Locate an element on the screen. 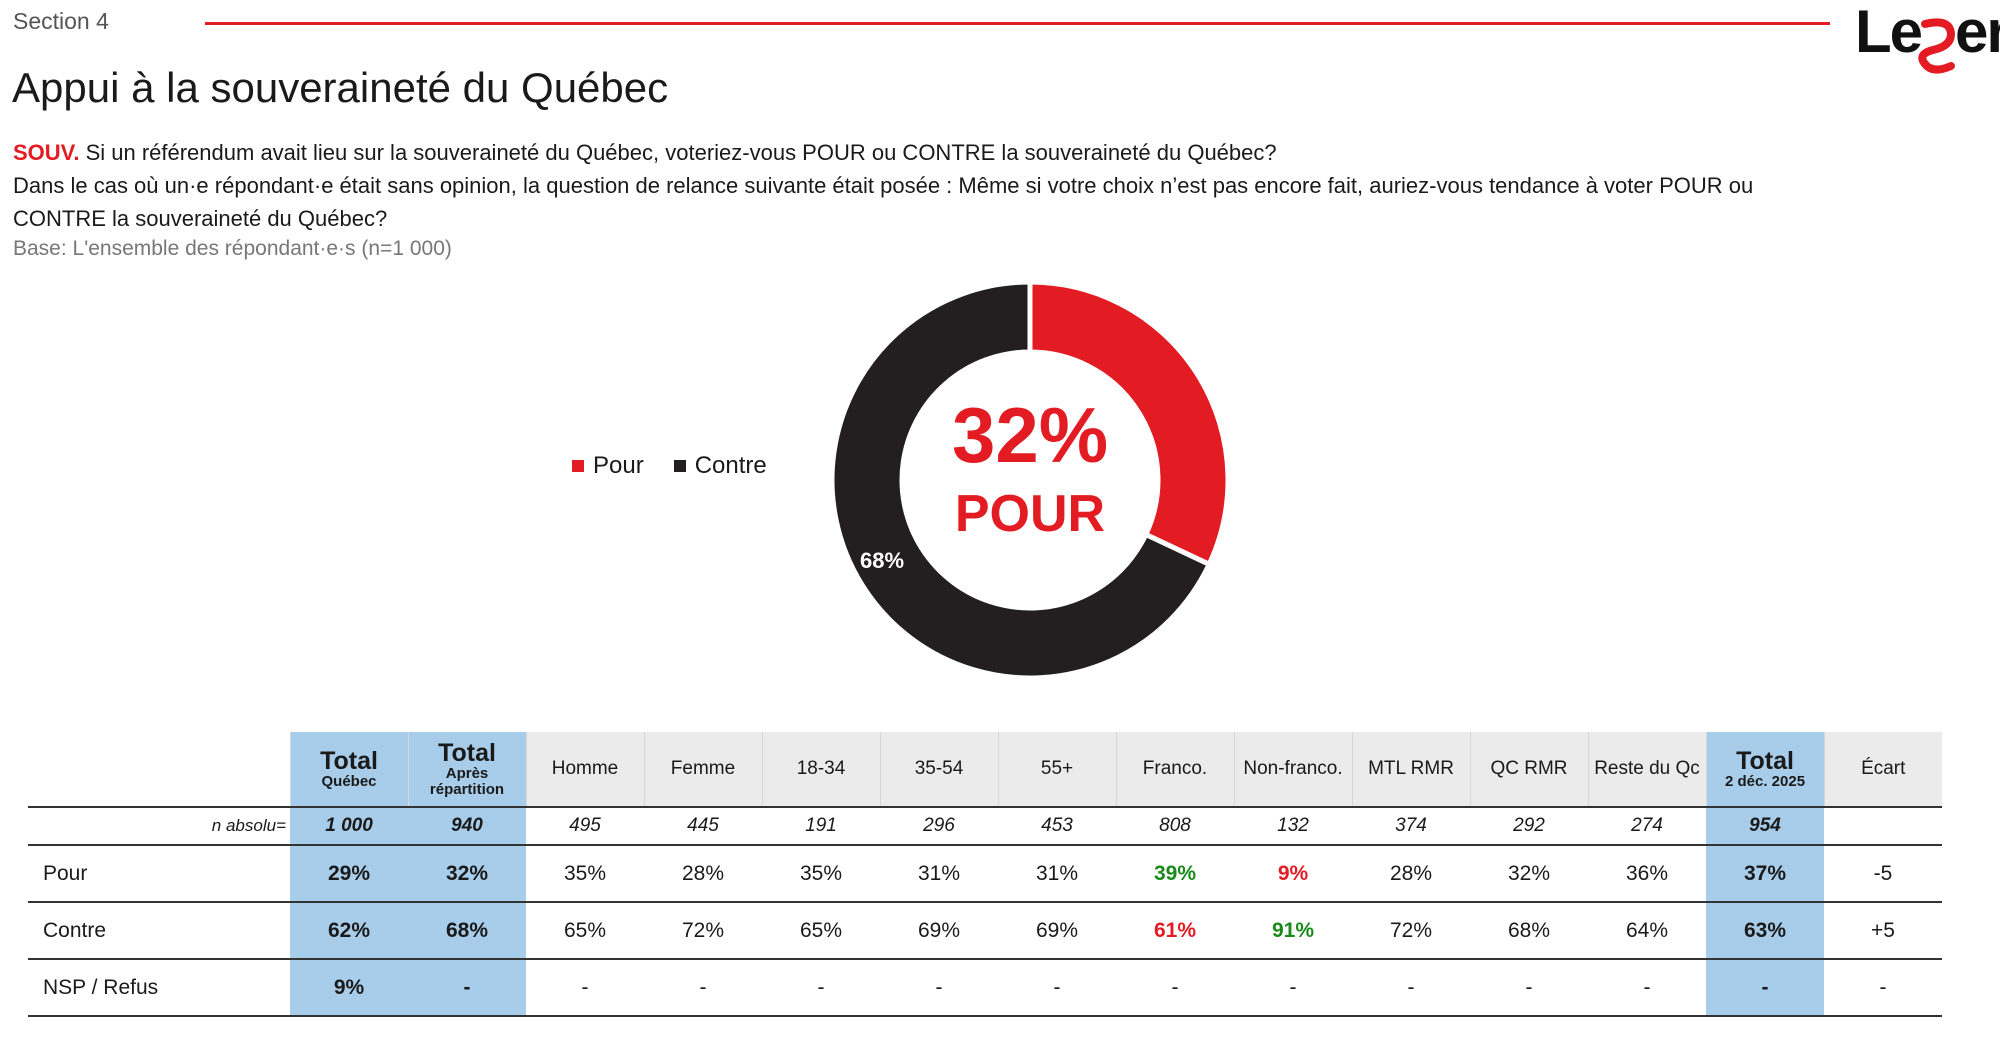 The image size is (2000, 1039). header-ecart: Écart is located at coordinates (1882, 769).